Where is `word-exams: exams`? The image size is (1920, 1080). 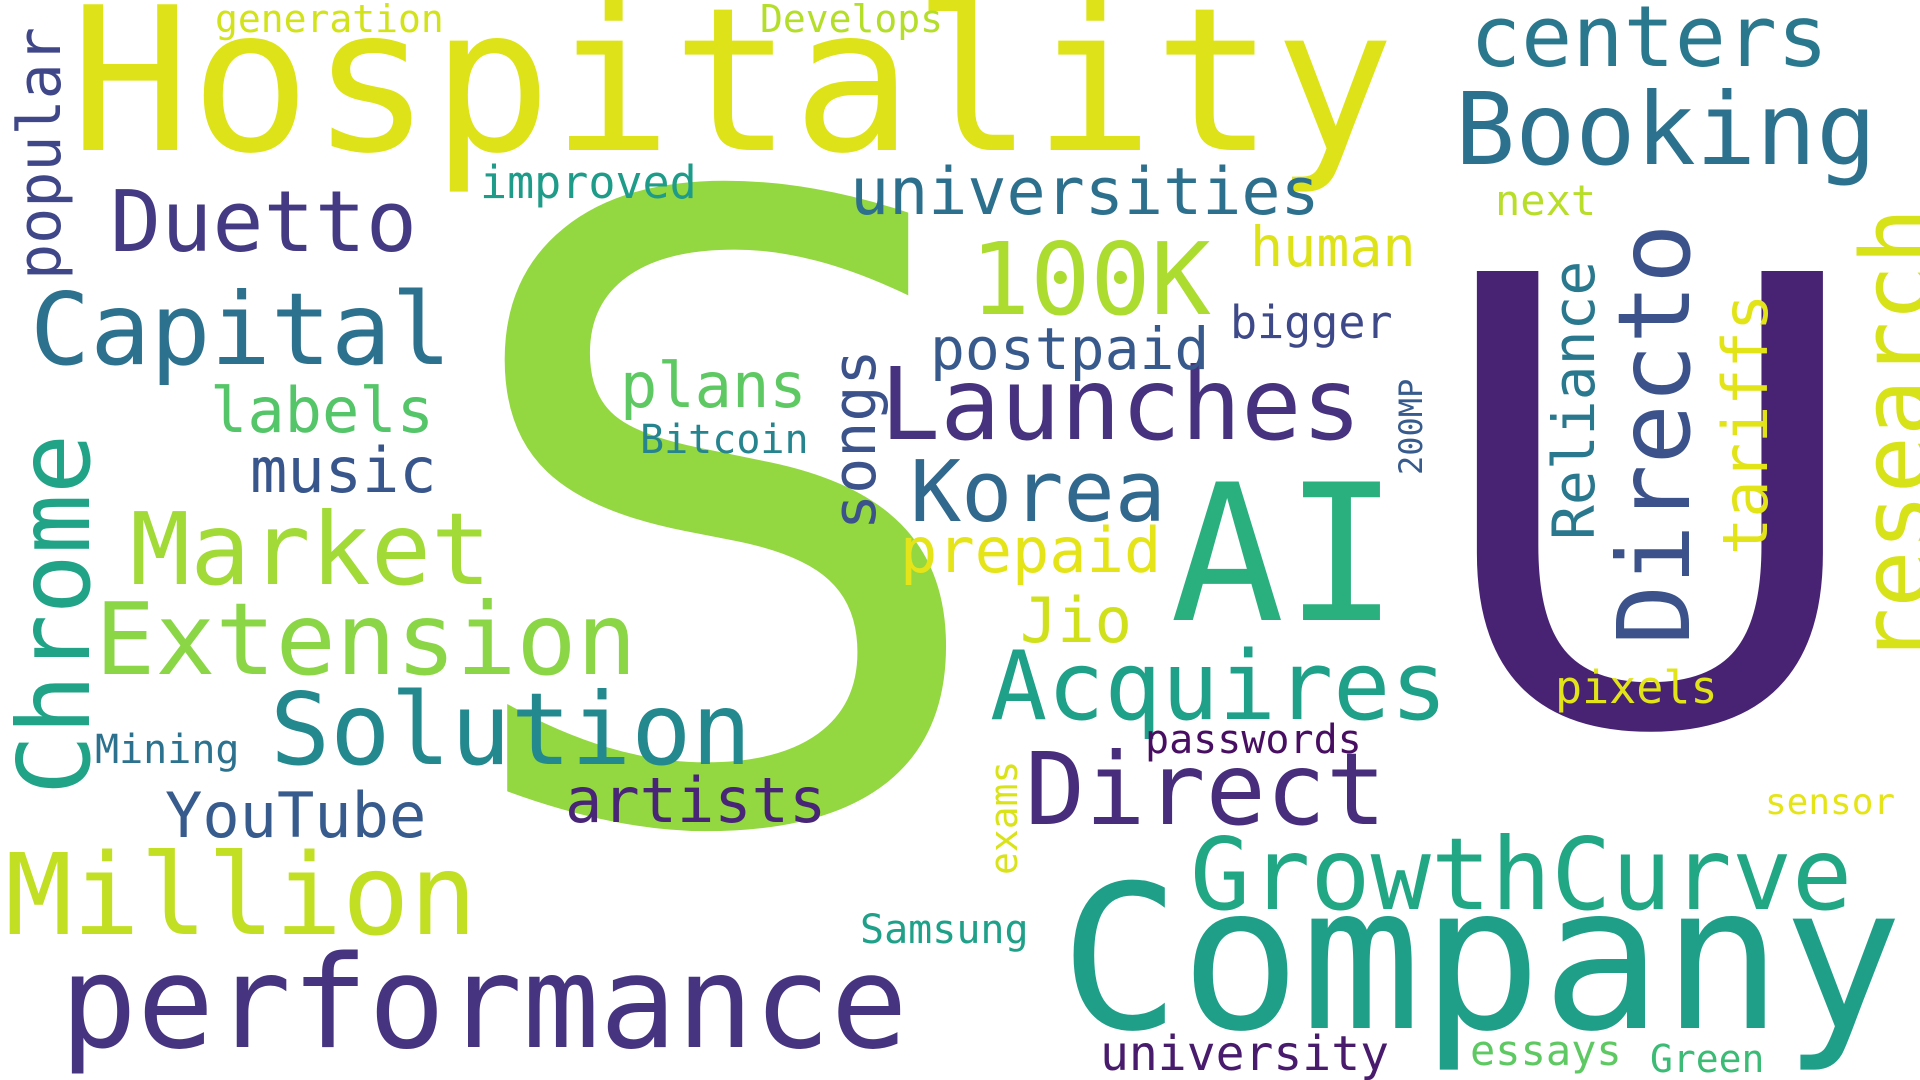
word-exams: exams is located at coordinates (1004, 817).